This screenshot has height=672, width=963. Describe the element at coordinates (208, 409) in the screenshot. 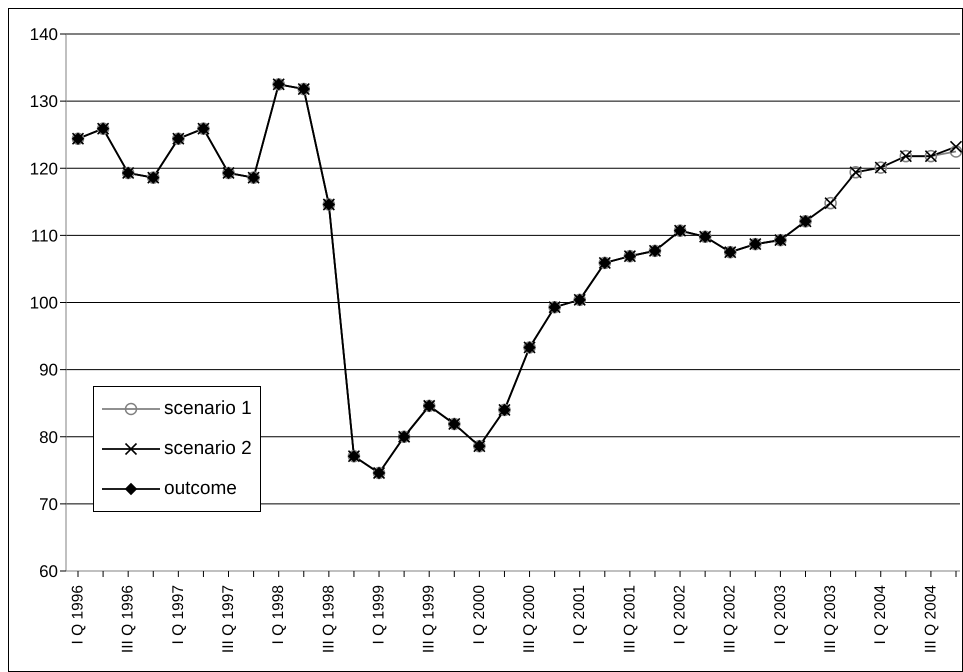

I see `legend-label: scenario 1` at that location.